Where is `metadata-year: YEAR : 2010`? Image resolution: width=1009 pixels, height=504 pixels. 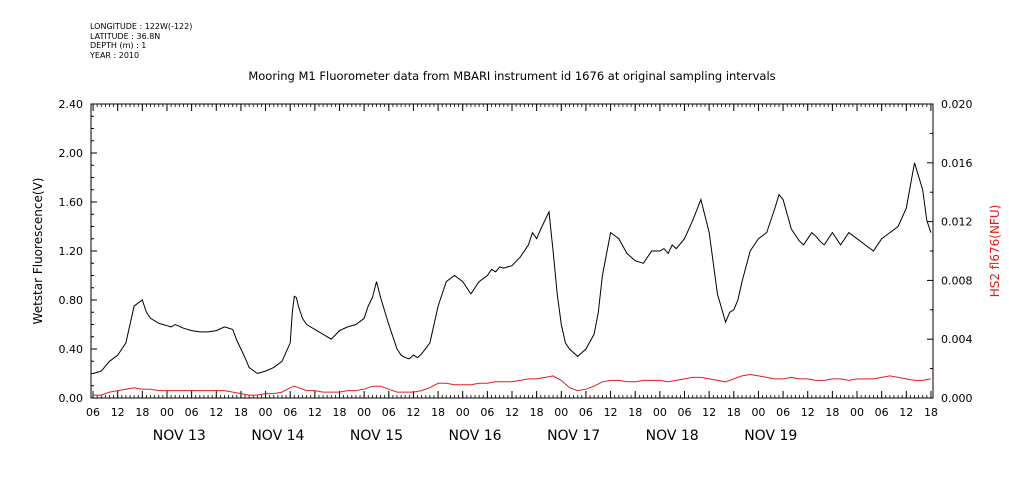 metadata-year: YEAR : 2010 is located at coordinates (115, 55).